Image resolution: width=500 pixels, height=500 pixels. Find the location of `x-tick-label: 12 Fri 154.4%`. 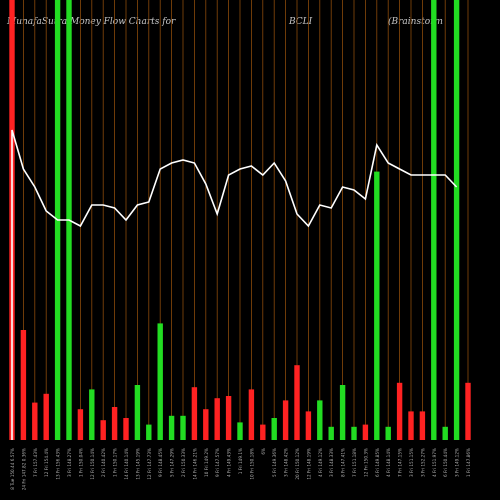

x-tick-label: 12 Fri 154.4% is located at coordinates (46, 462).